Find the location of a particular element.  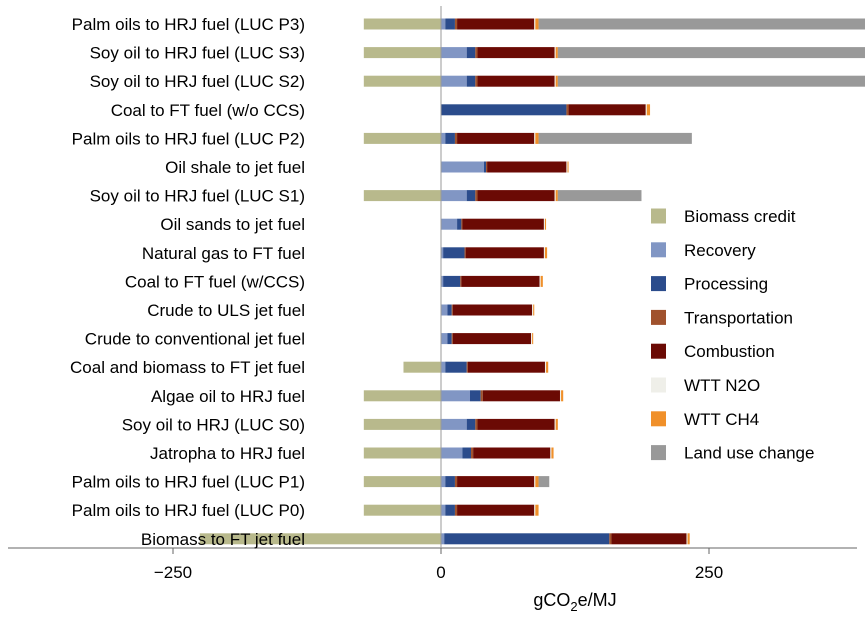

legend-label: Processing is located at coordinates (726, 284).